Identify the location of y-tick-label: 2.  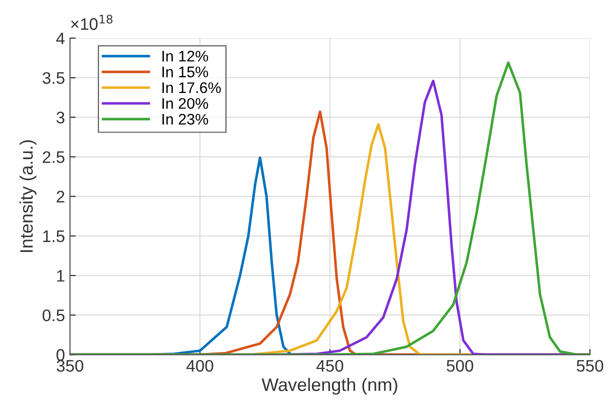
(60, 196).